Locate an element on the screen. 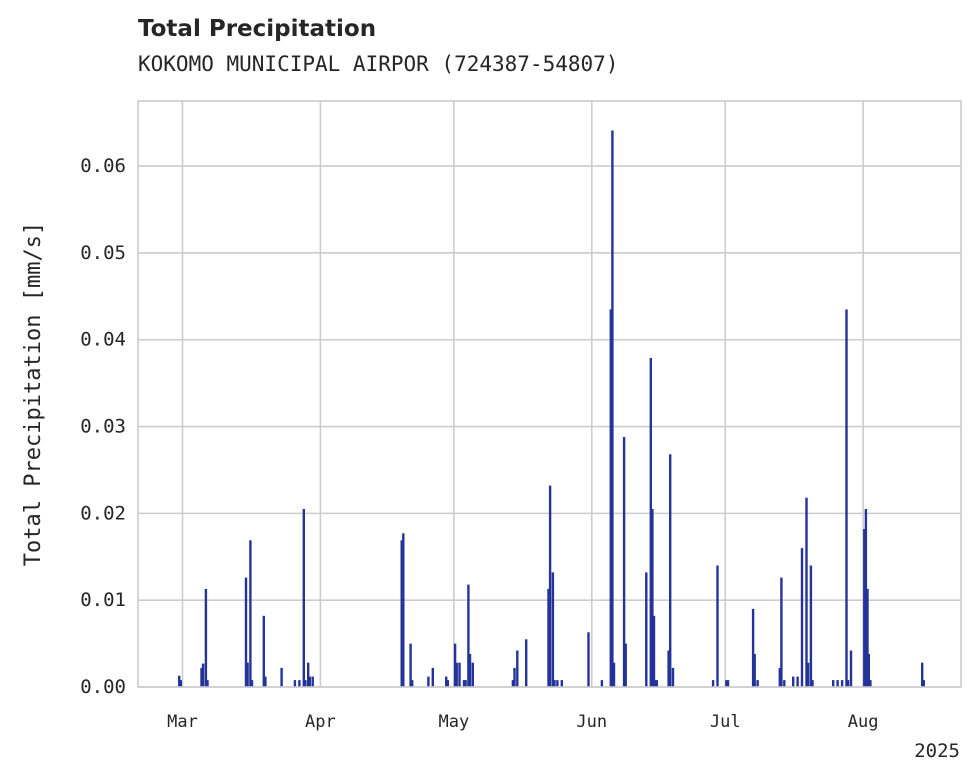 Image resolution: width=980 pixels, height=783 pixels. y-tick-label: 0.01 is located at coordinates (103, 600).